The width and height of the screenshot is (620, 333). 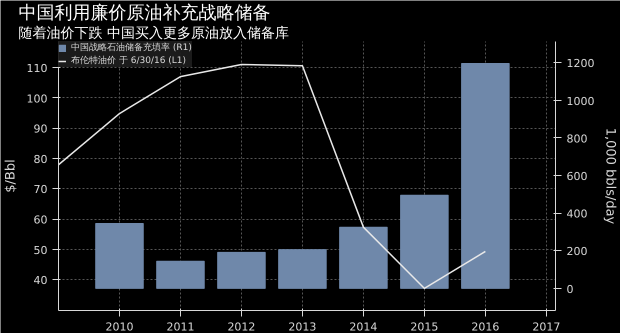 What do you see at coordinates (128, 60) in the screenshot?
I see `series-label: 布伦特油价 于 6/30/16 (L1)` at bounding box center [128, 60].